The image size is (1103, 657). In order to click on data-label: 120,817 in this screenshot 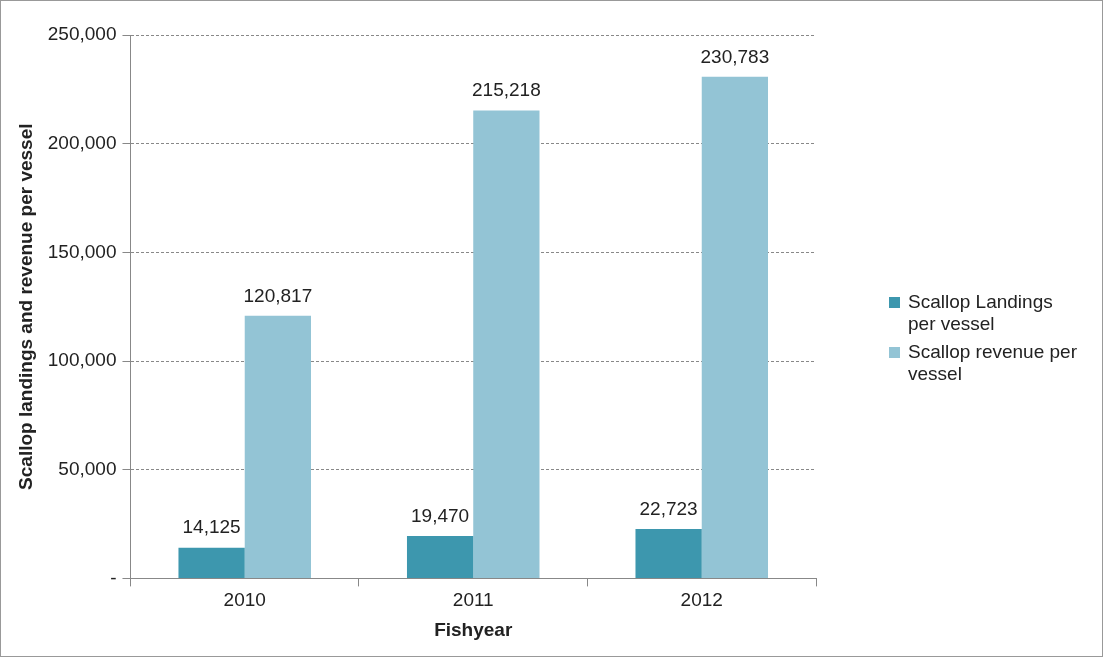, I will do `click(278, 295)`.